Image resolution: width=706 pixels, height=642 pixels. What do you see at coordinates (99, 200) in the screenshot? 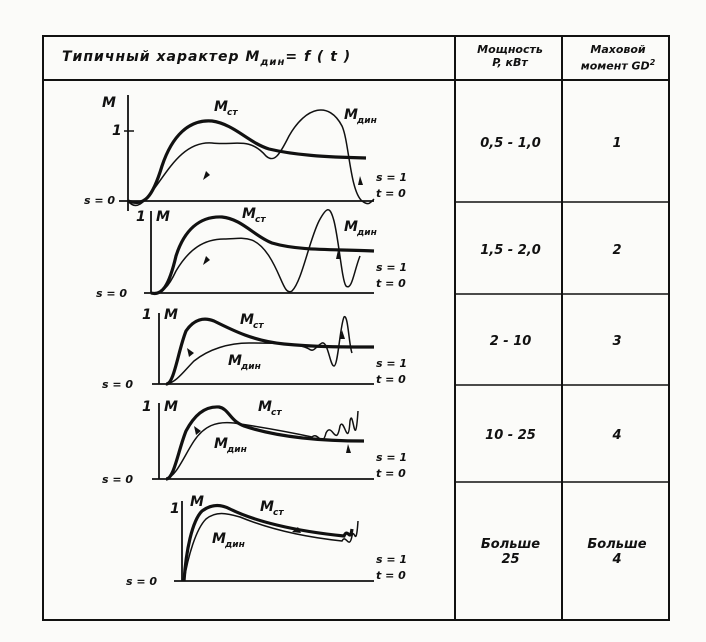
I see `graph-1-s0-label: s = 0` at bounding box center [99, 200].